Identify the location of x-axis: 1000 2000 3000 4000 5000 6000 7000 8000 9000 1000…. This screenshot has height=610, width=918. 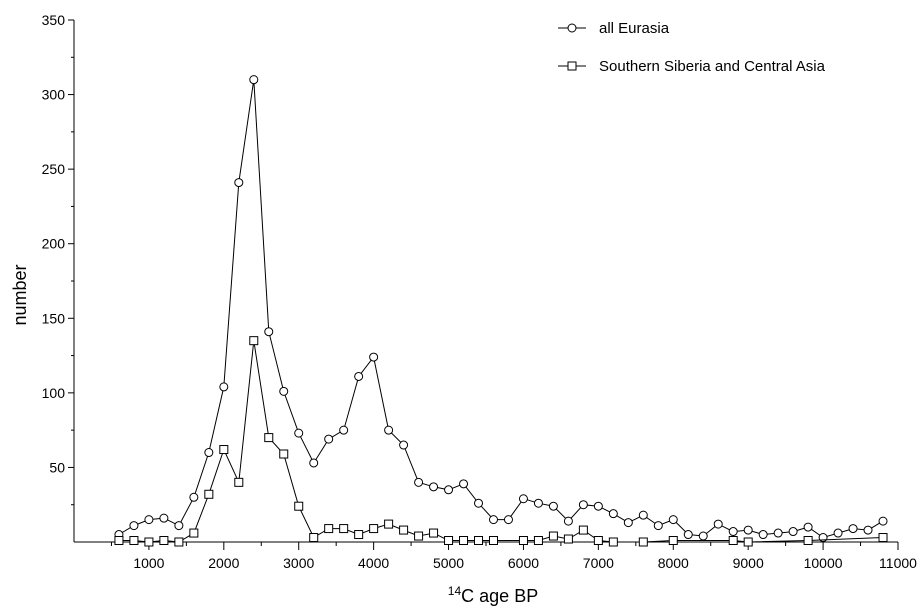
(495, 556).